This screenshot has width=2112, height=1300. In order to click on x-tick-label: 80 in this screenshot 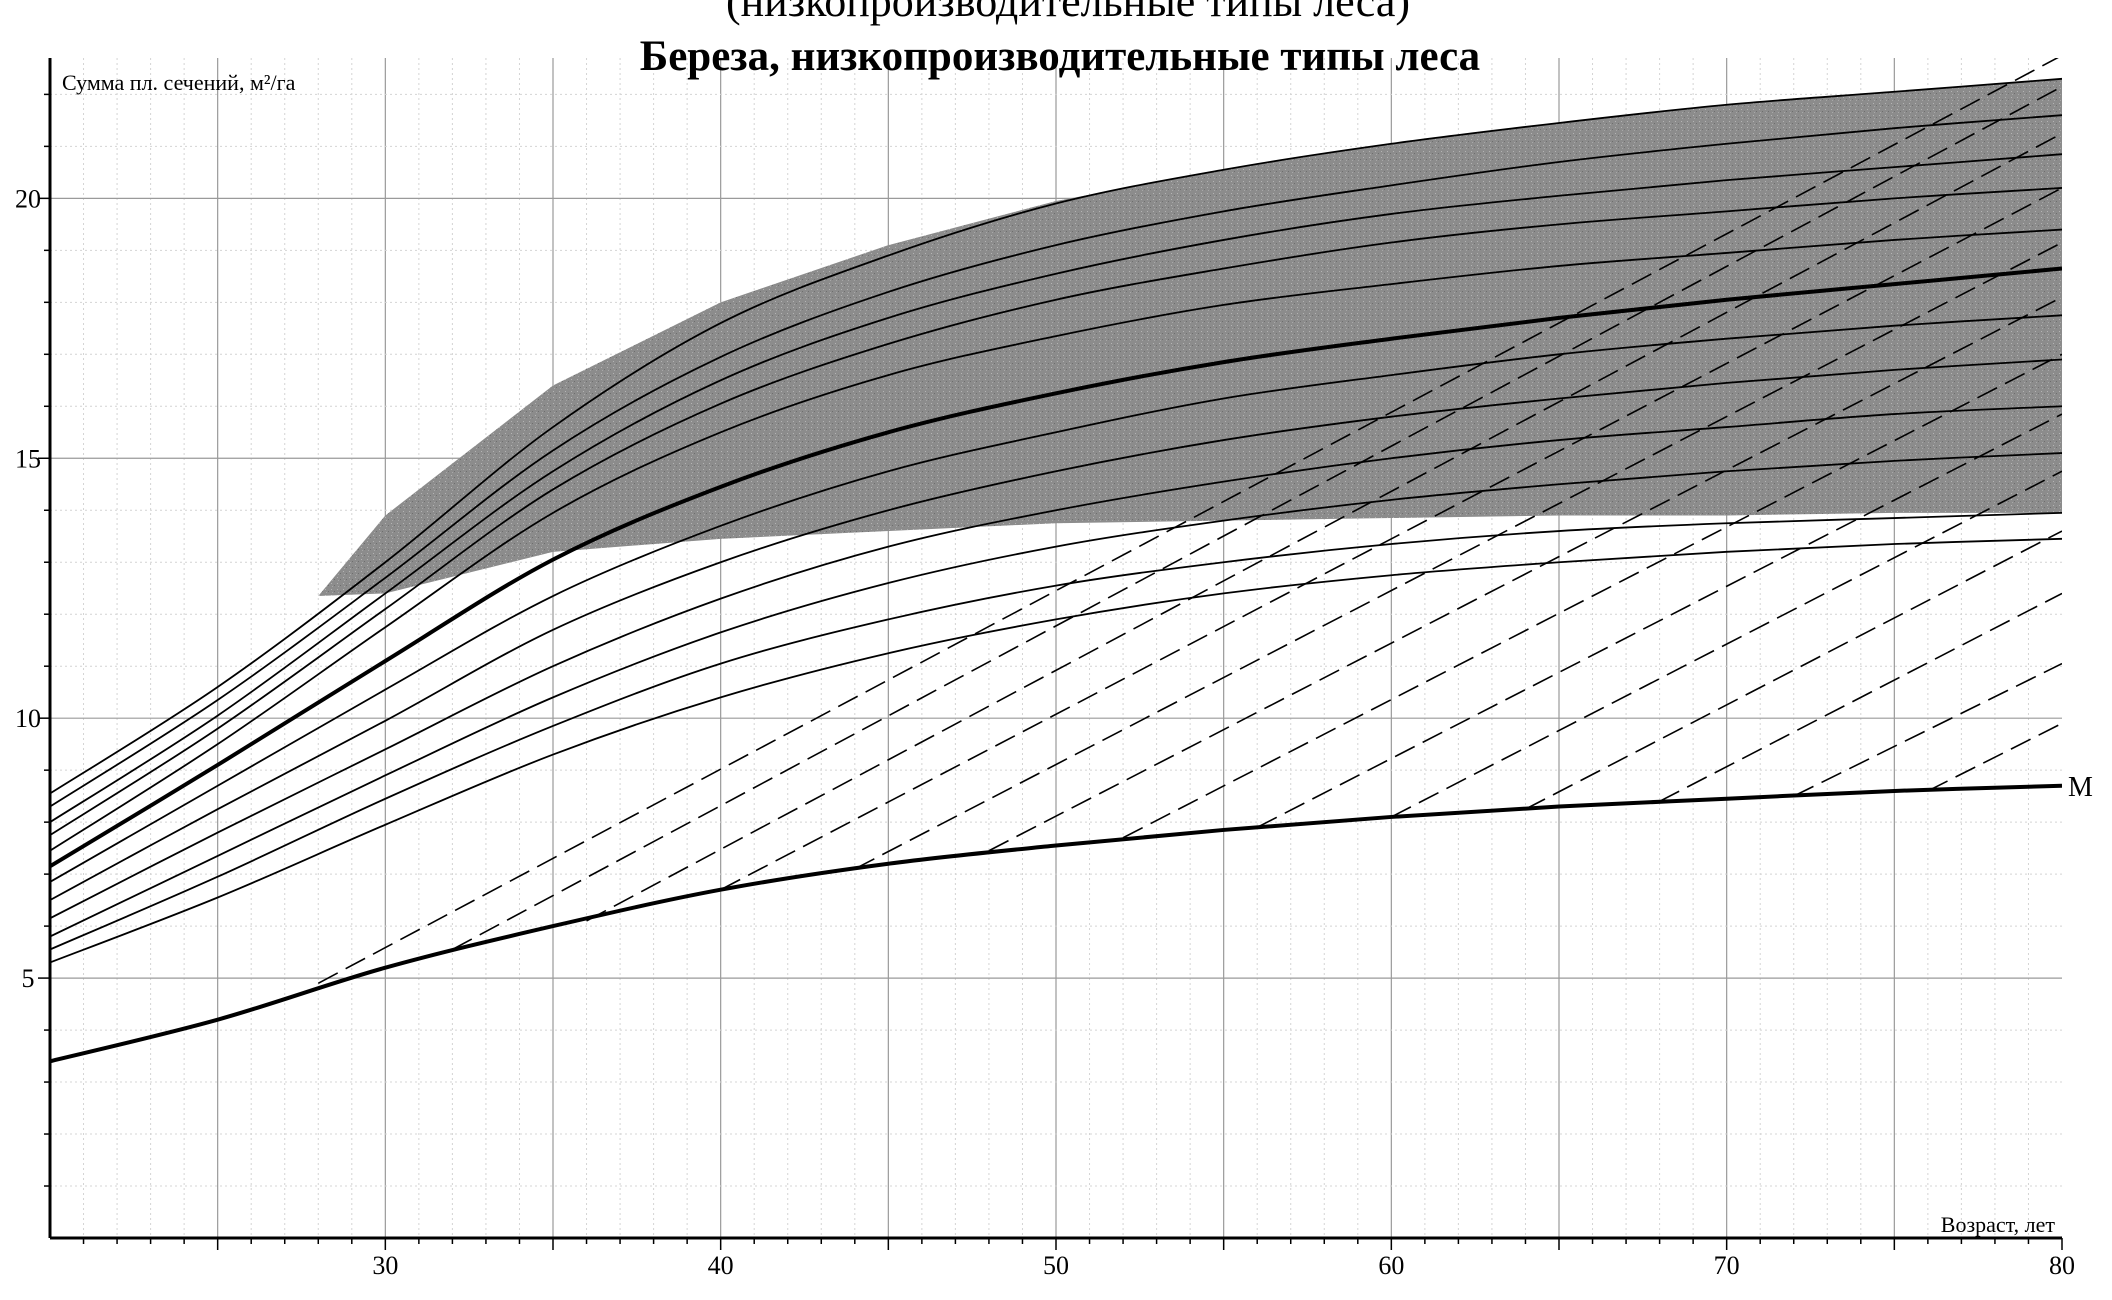, I will do `click(2062, 1265)`.